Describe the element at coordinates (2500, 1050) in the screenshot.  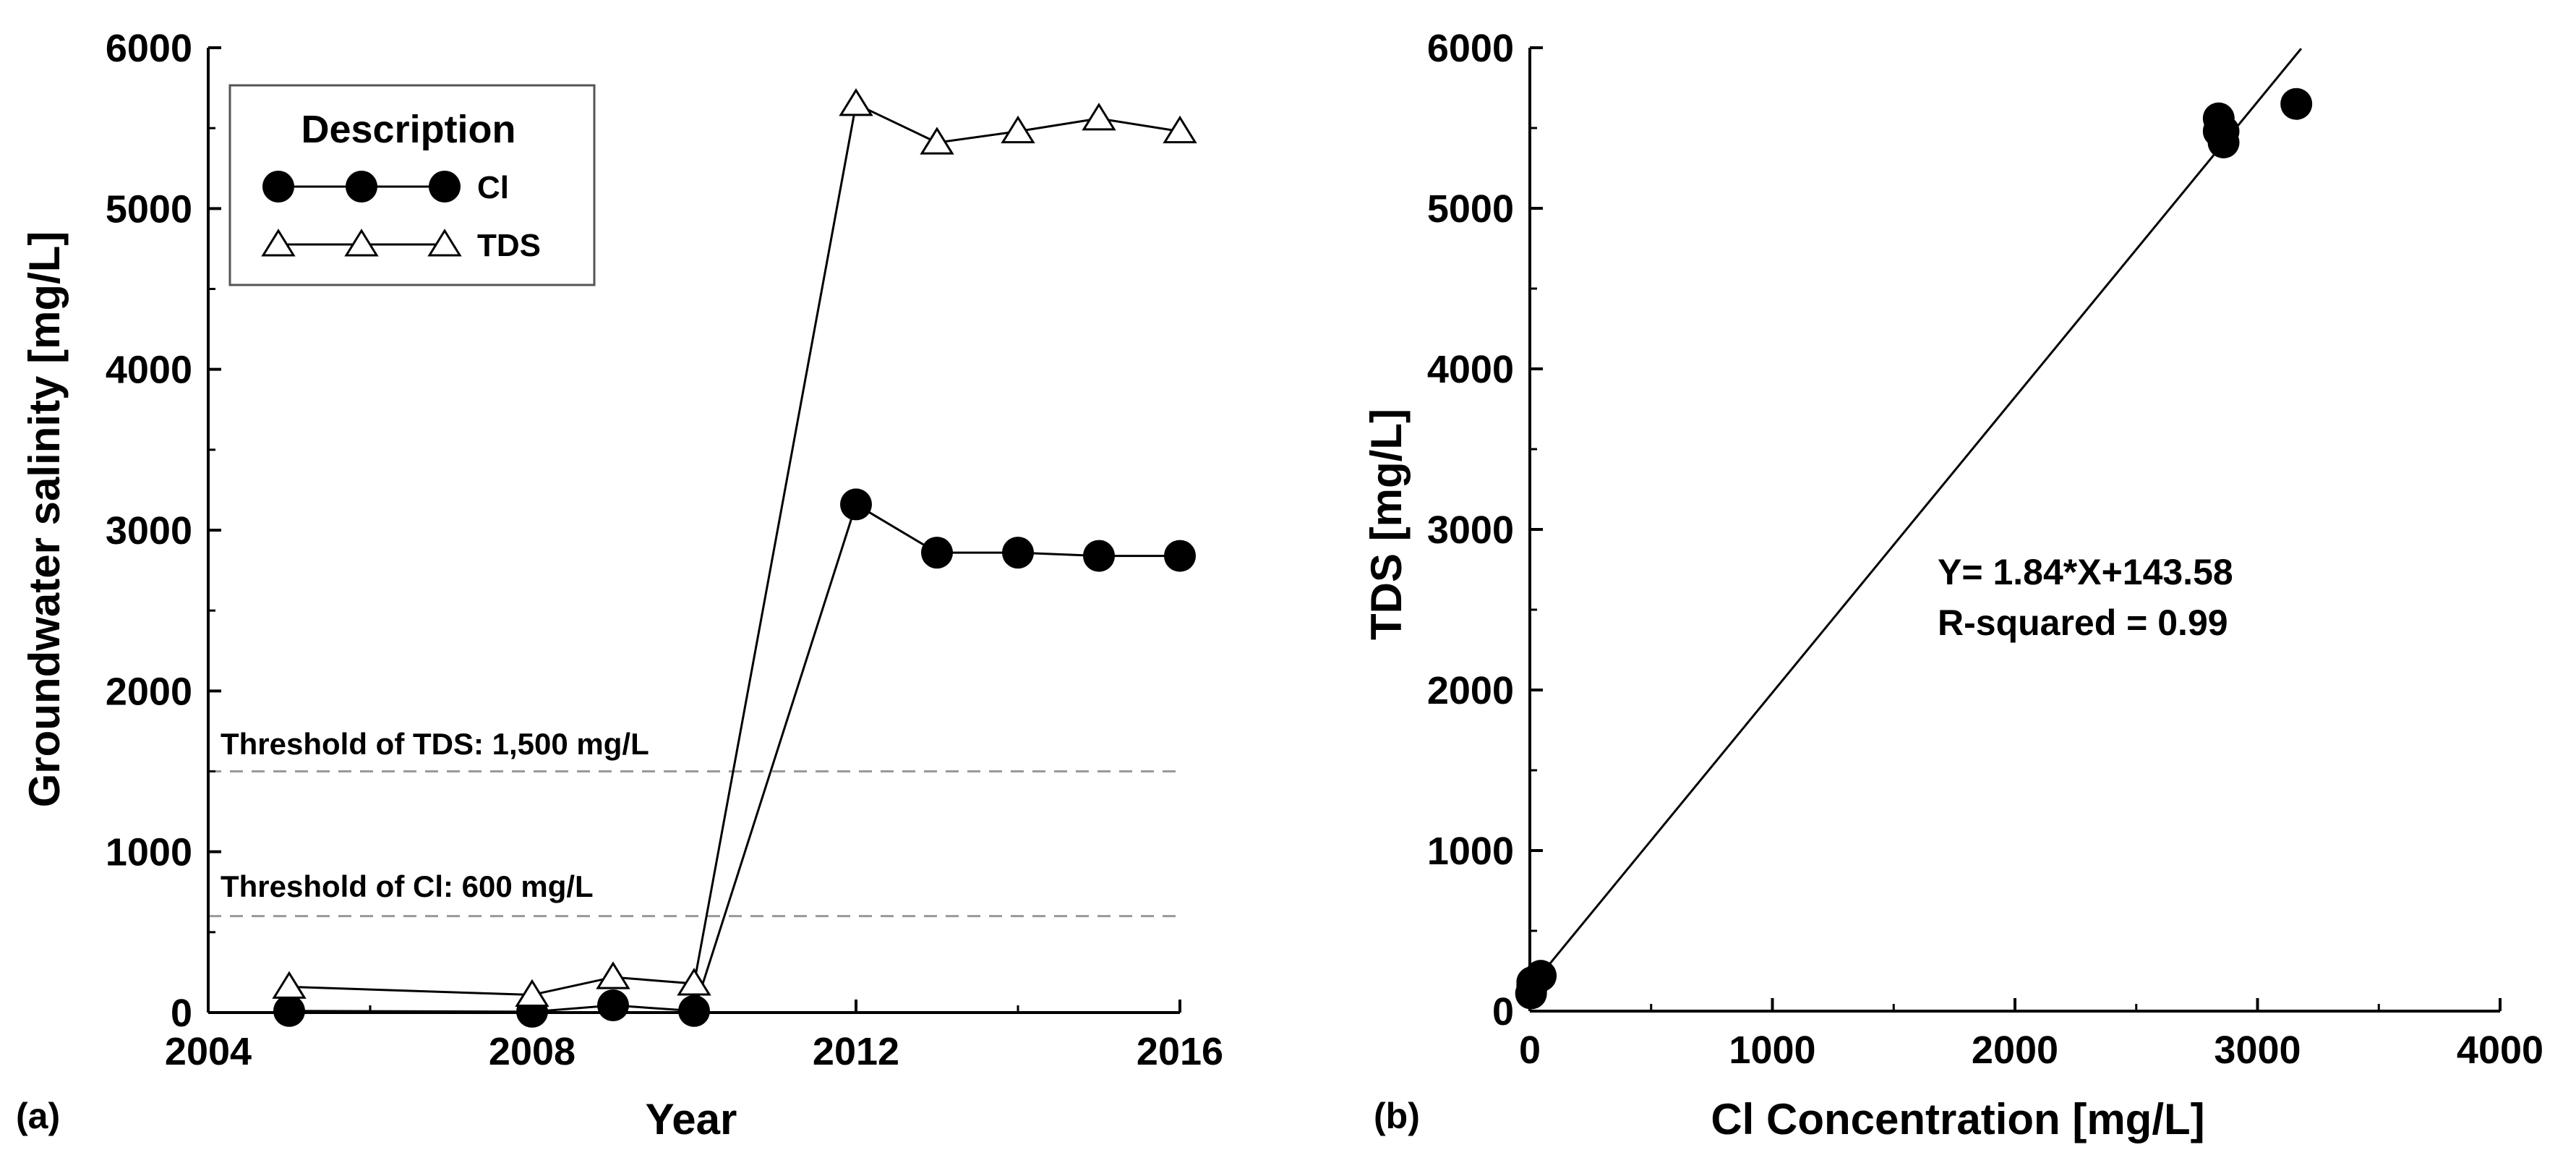
I see `panel-b-x-tick-label: 4000` at that location.